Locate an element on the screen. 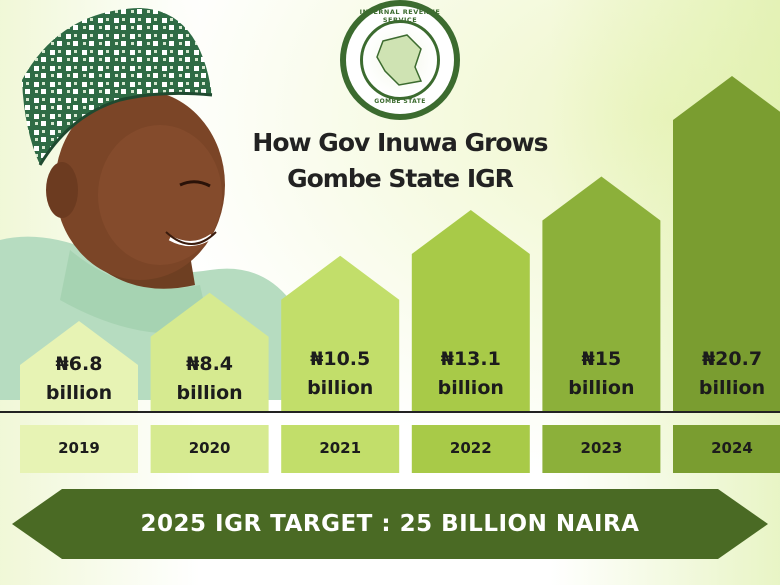  year-label: 2021 is located at coordinates (340, 448).